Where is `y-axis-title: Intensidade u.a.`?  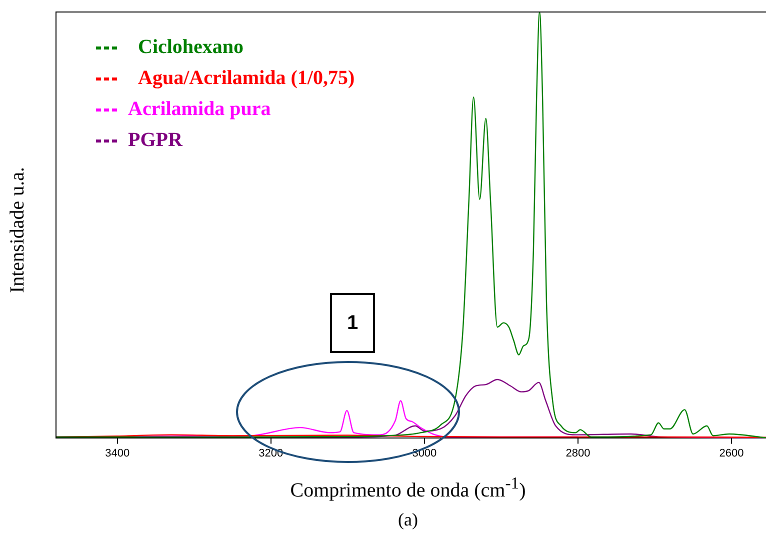
y-axis-title: Intensidade u.a. is located at coordinates (18, 230).